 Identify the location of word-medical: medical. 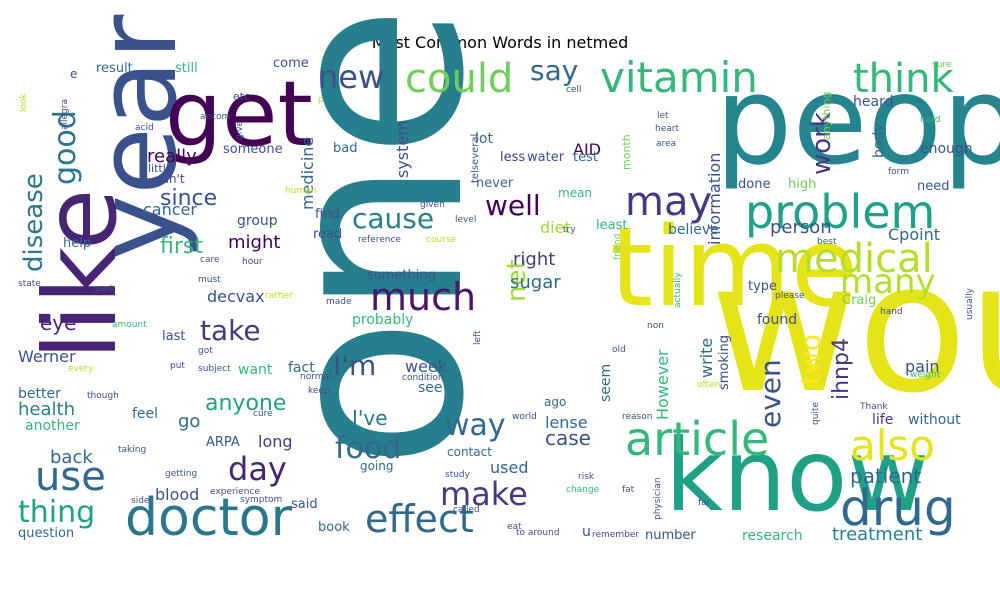
(854, 259).